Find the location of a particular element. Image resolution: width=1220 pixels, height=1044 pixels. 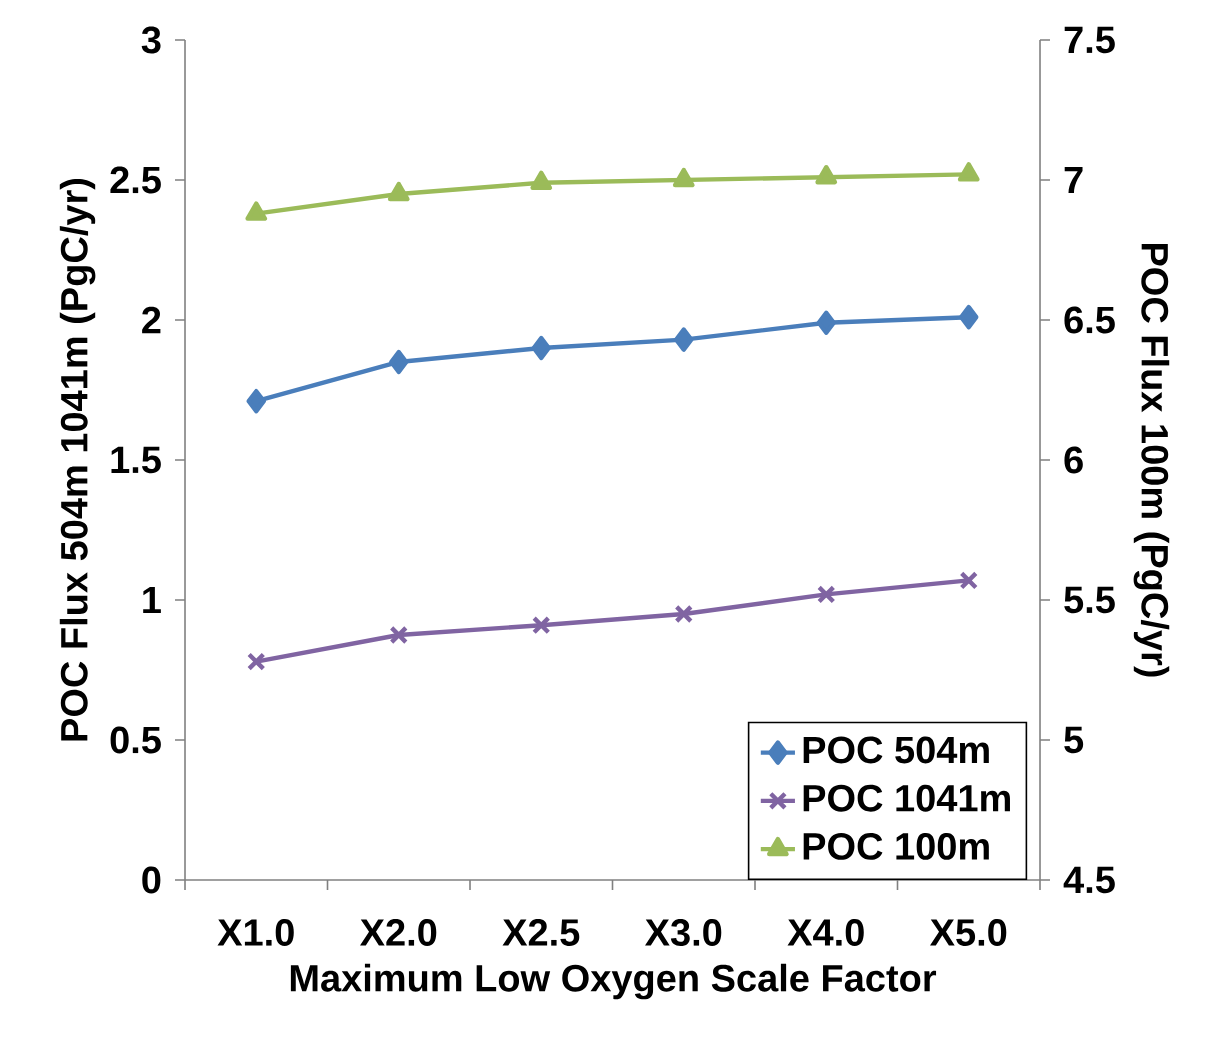

y-tick-label: 3 is located at coordinates (151, 40).